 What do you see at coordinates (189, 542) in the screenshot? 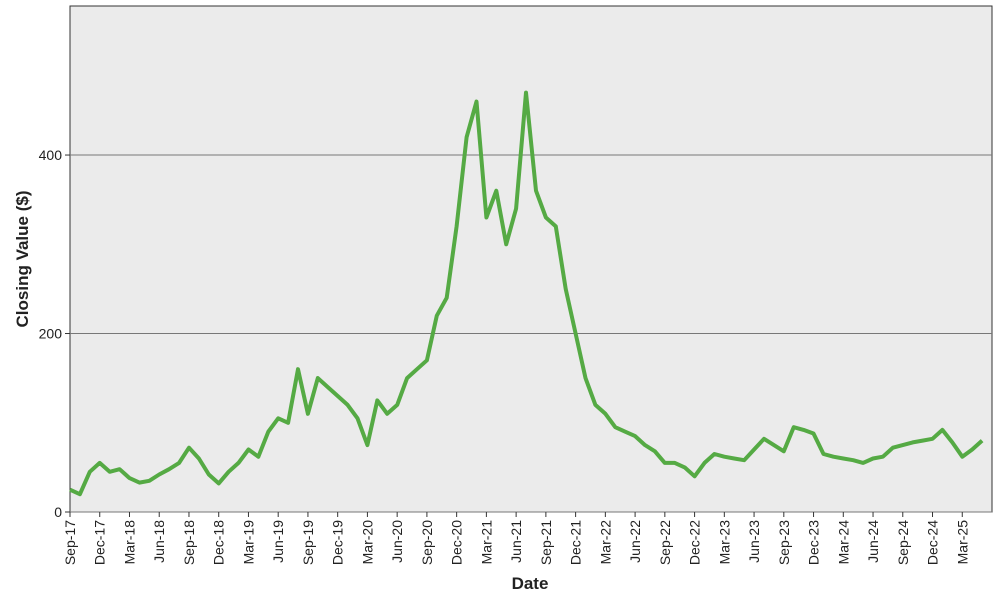
I see `x-tick-label: Sep-18` at bounding box center [189, 542].